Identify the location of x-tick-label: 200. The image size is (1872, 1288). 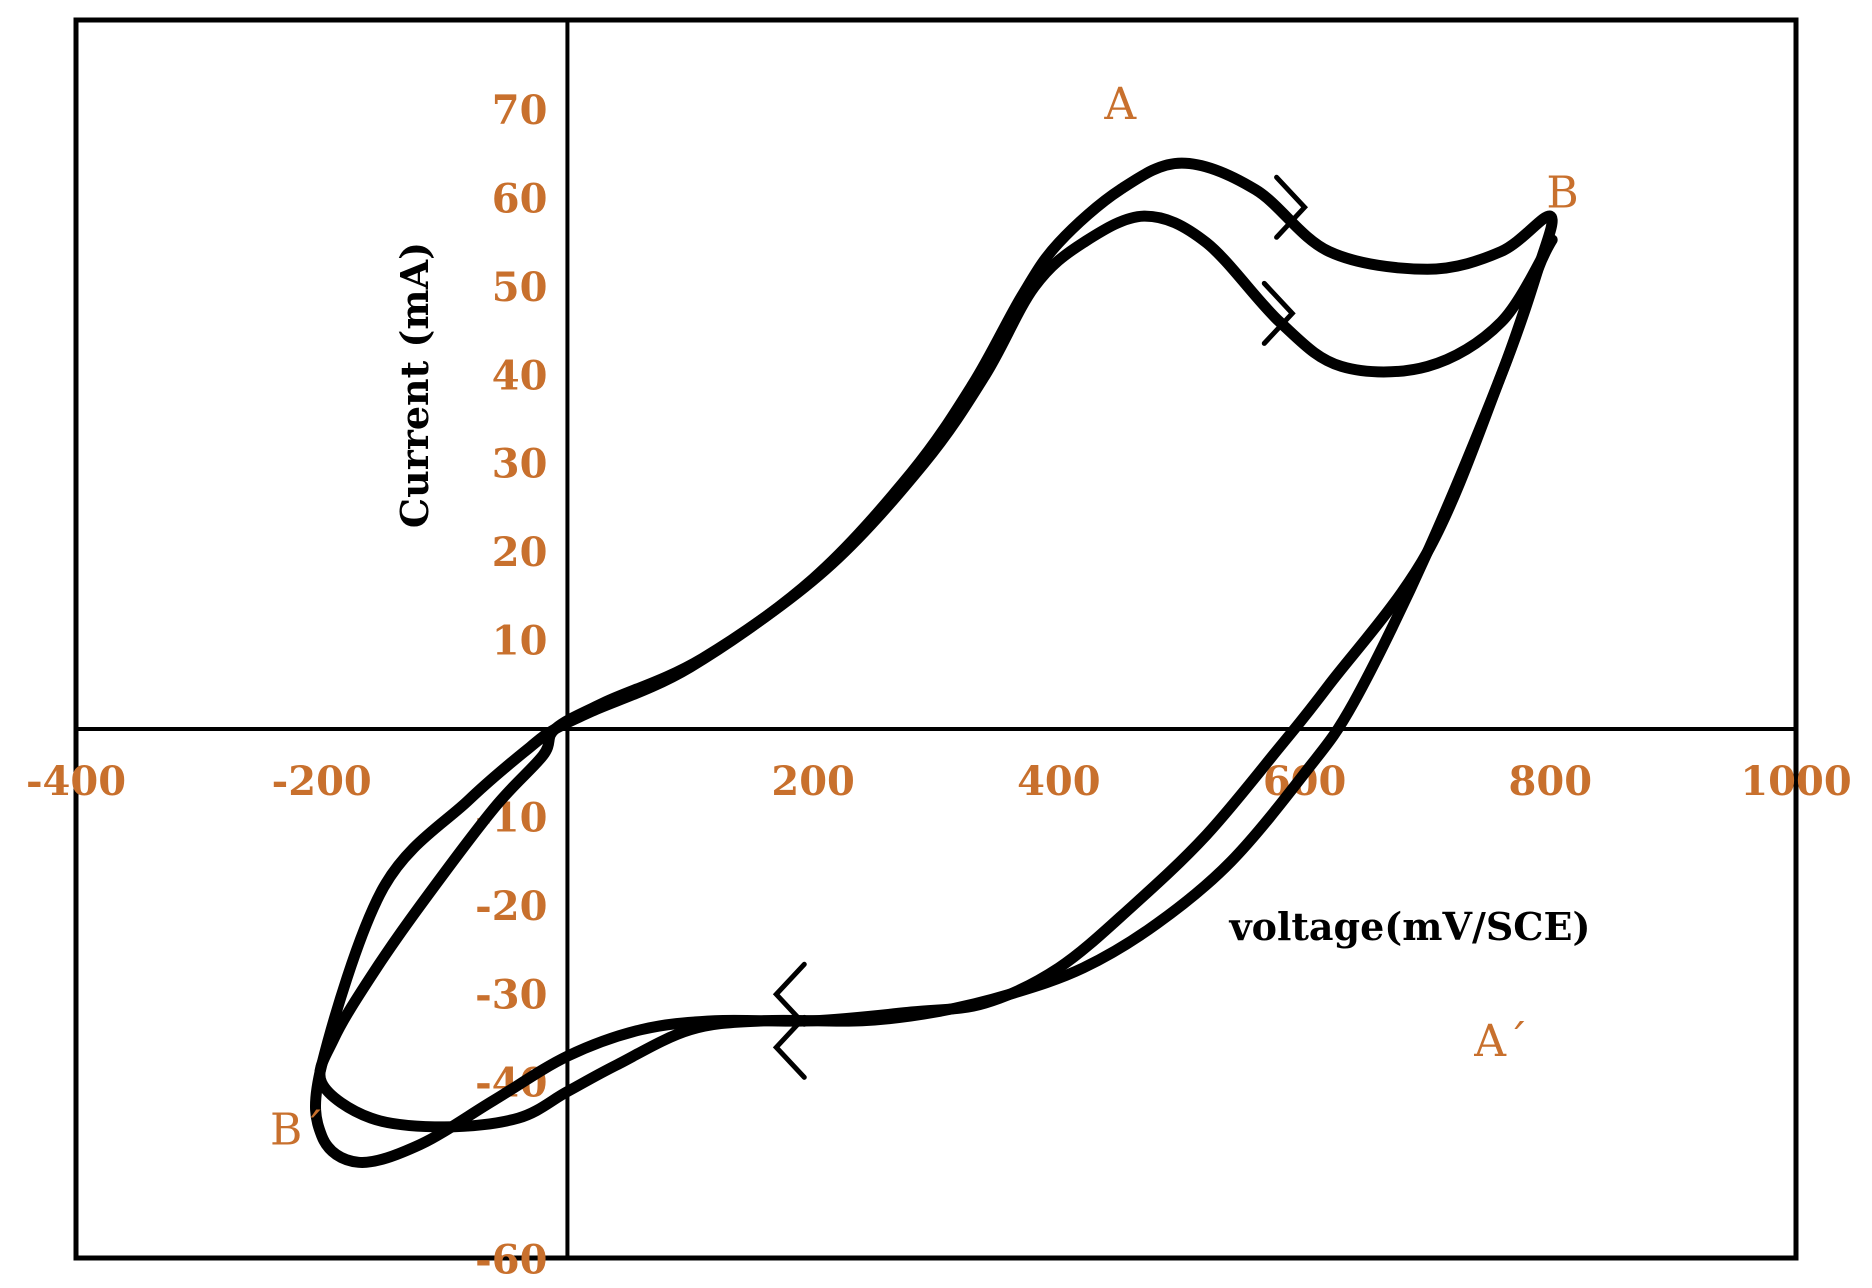
(813, 781).